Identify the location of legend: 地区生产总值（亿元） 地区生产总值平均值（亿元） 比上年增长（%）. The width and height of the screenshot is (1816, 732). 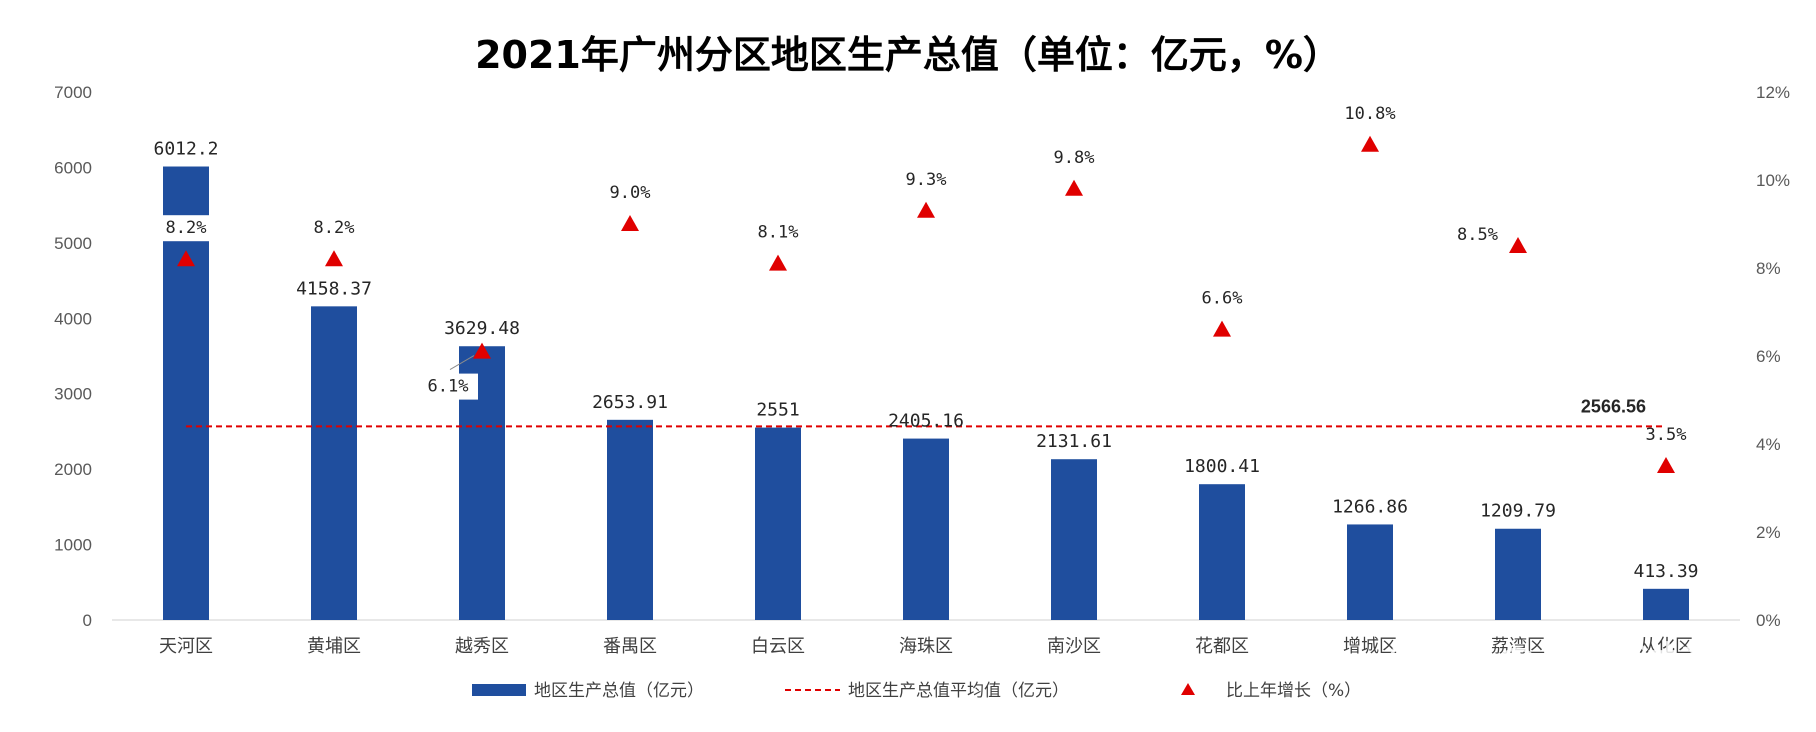
(916, 691).